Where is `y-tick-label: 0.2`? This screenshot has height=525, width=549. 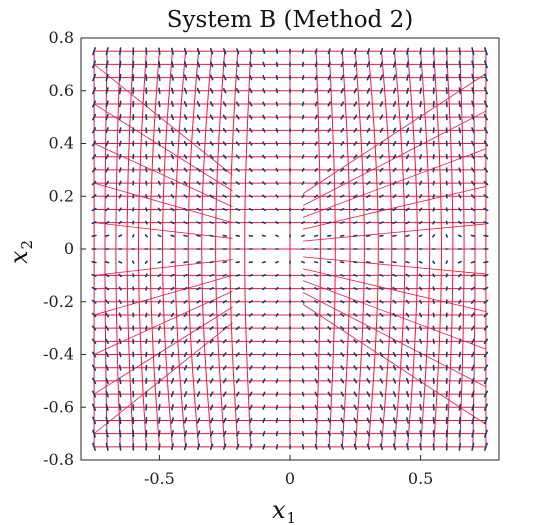
y-tick-label: 0.2 is located at coordinates (61, 195).